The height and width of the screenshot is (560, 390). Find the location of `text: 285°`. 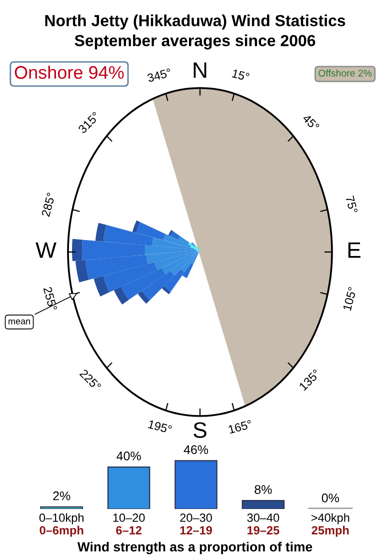

text: 285° is located at coordinates (48, 204).